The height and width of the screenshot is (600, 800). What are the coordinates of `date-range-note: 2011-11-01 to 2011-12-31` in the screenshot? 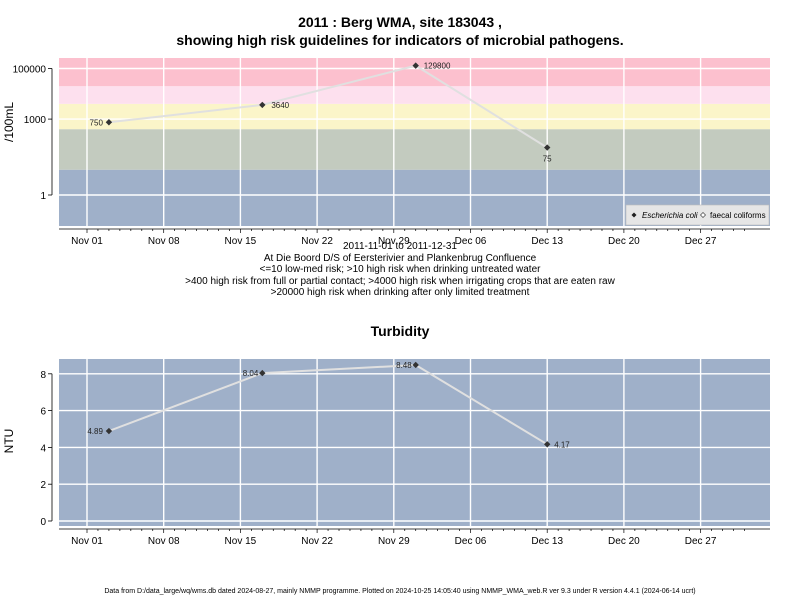 It's located at (400, 246).